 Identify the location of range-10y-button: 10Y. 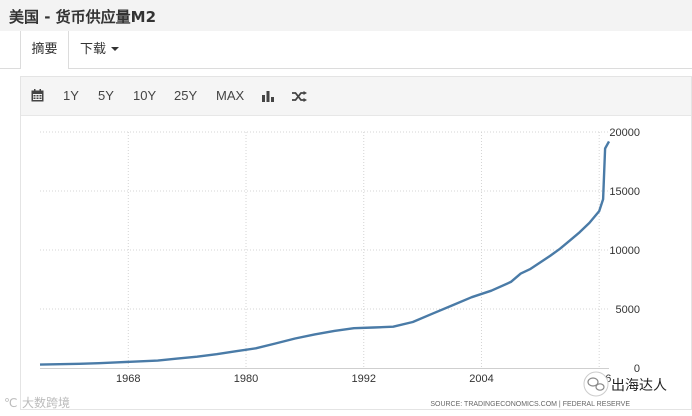
(145, 95).